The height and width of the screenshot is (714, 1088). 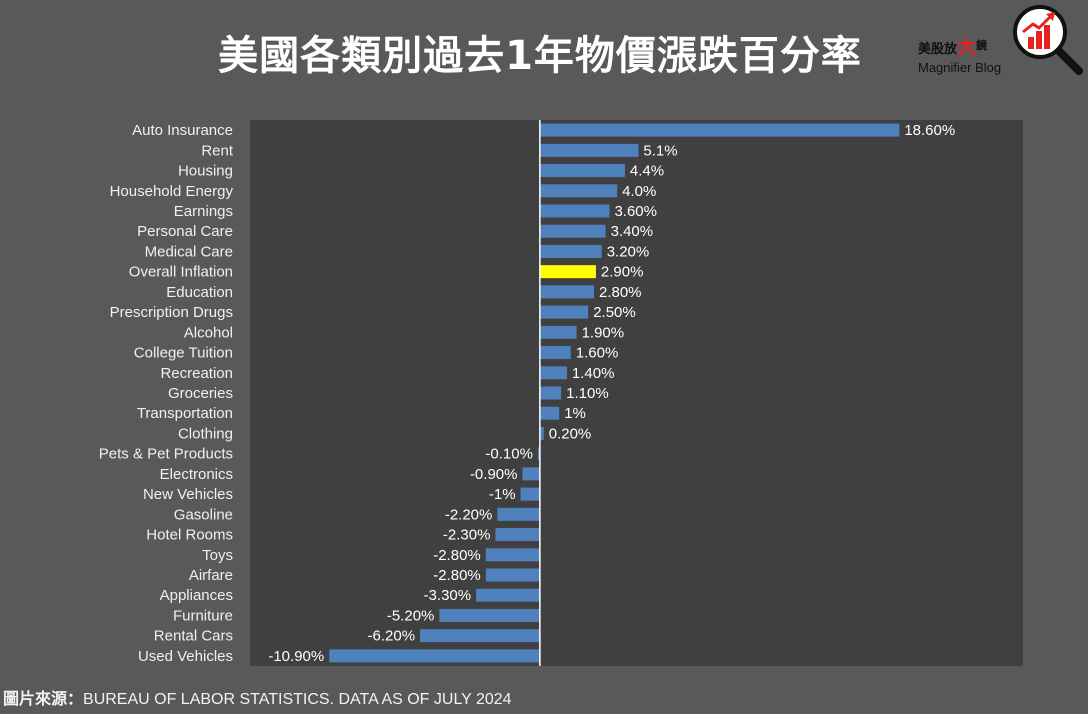 What do you see at coordinates (448, 595) in the screenshot?
I see `data-label-appliances: -3.30%` at bounding box center [448, 595].